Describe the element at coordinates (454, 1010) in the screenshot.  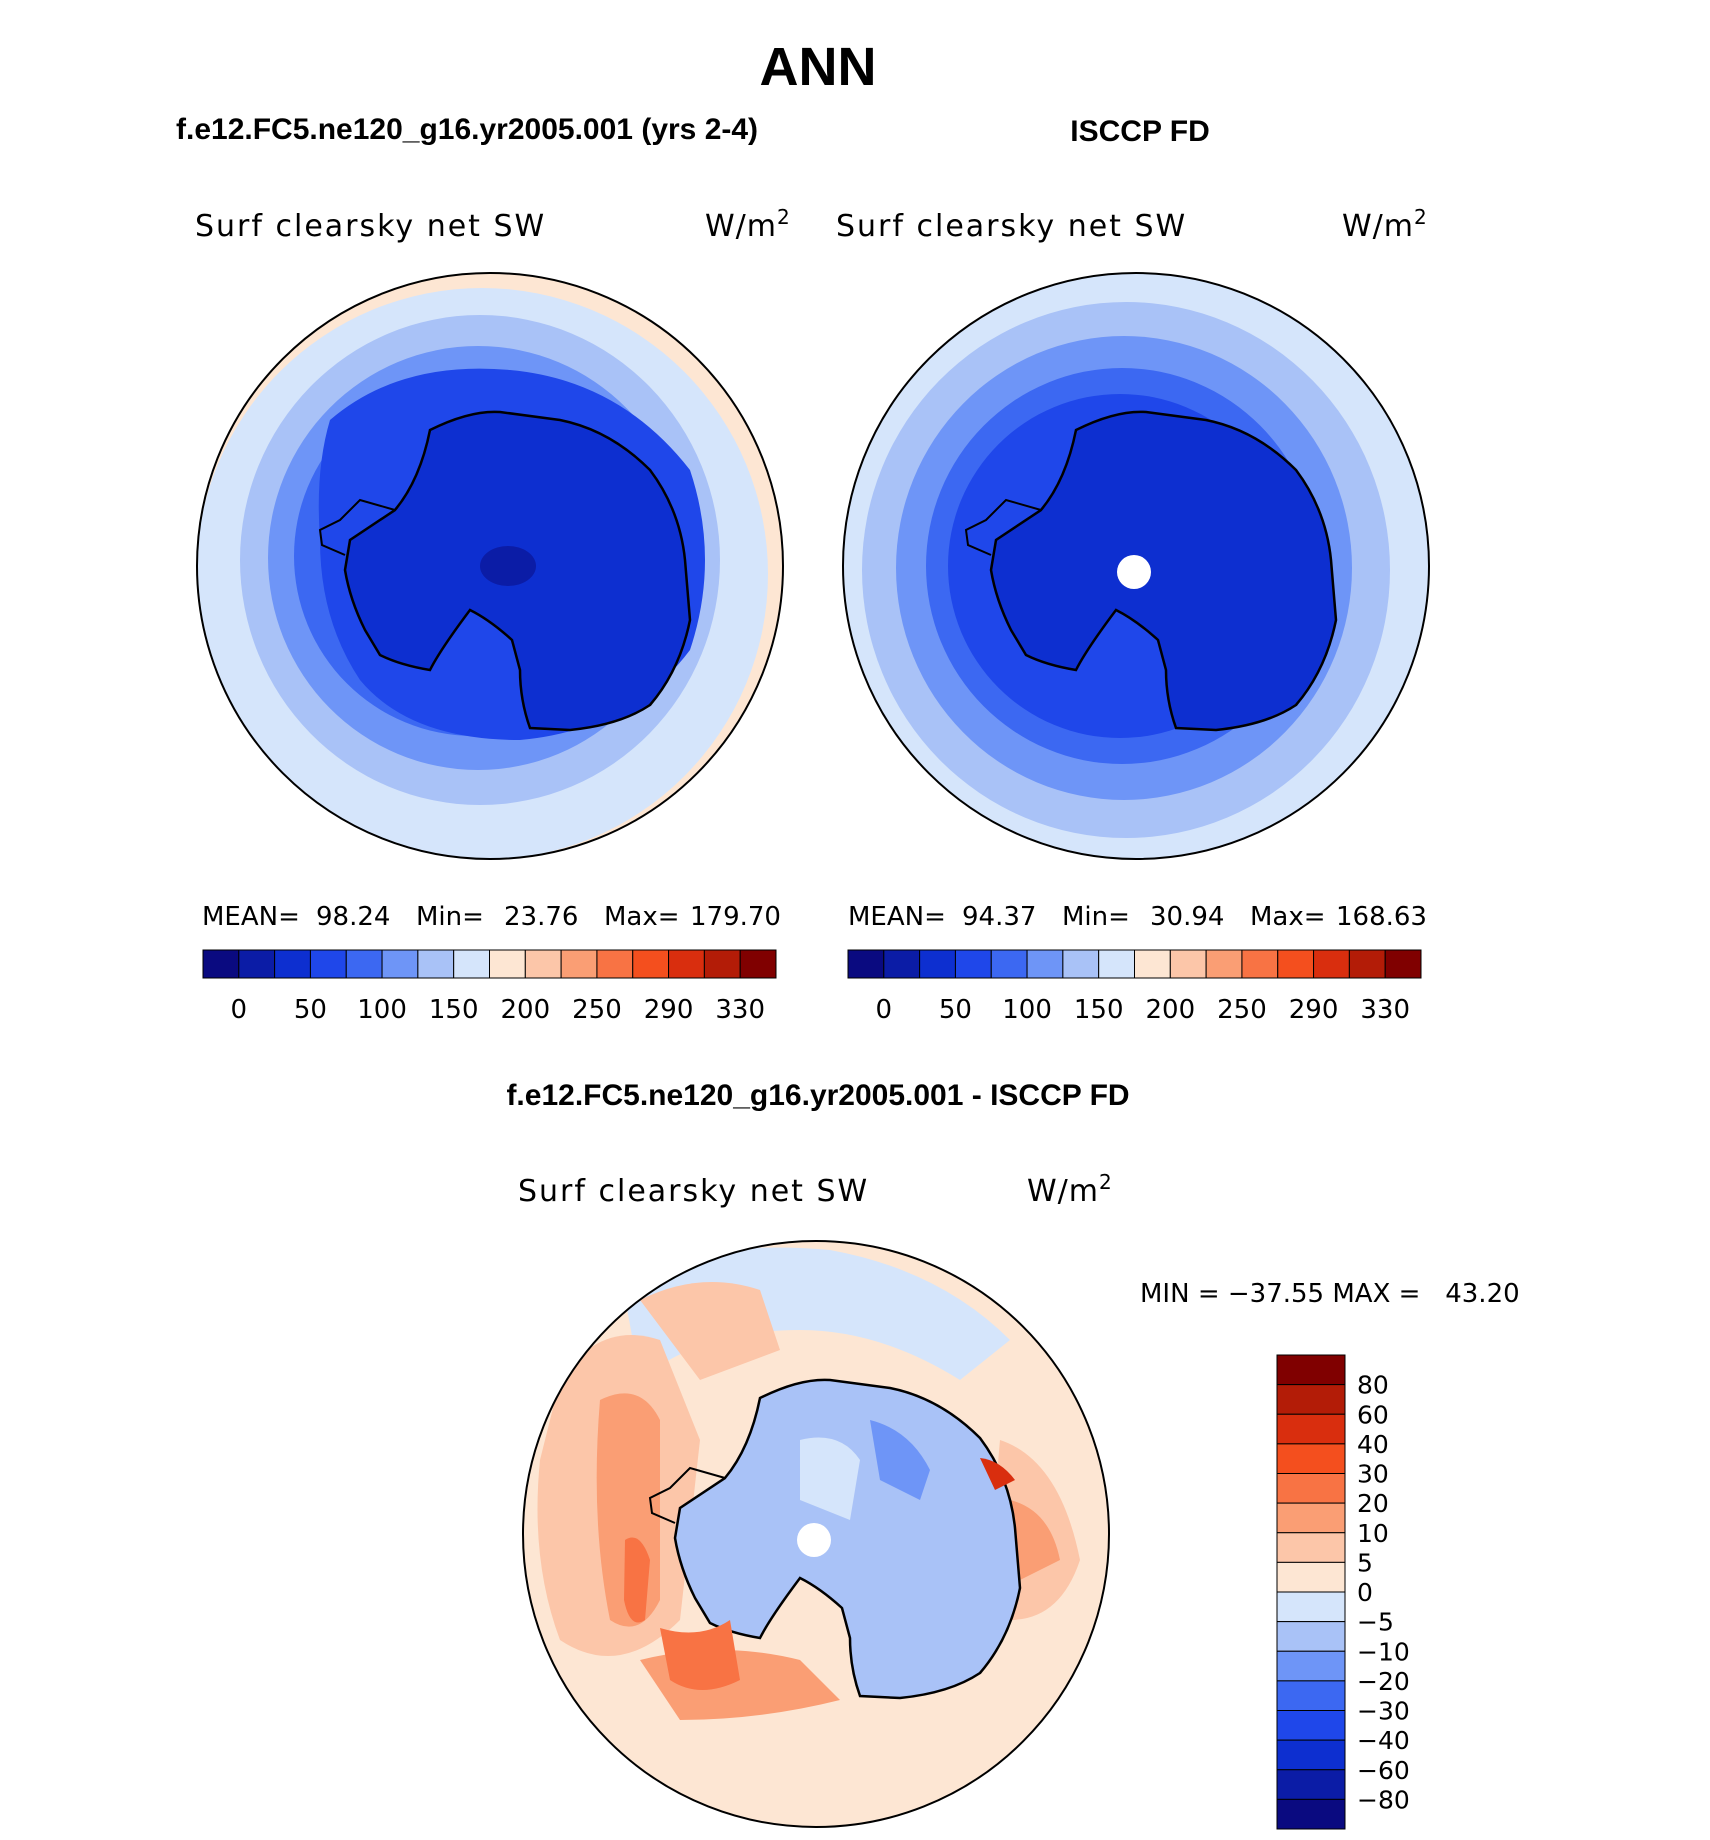
I see `model-colorbar-label: 150` at that location.